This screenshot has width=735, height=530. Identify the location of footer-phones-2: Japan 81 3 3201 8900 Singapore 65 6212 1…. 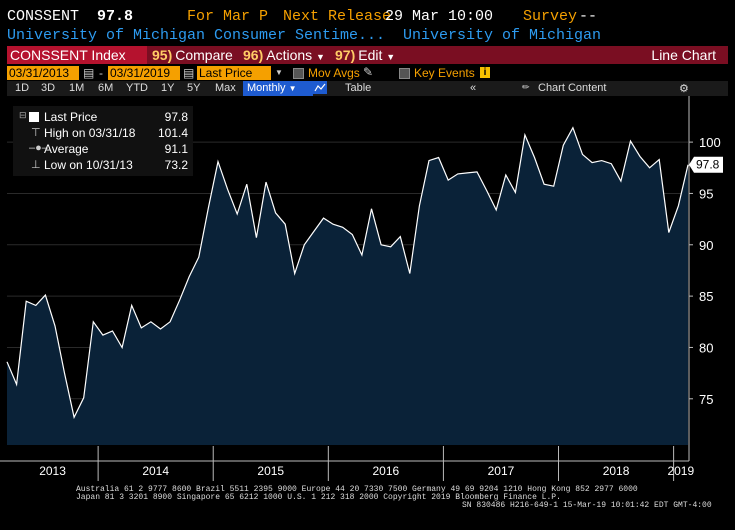
(318, 497).